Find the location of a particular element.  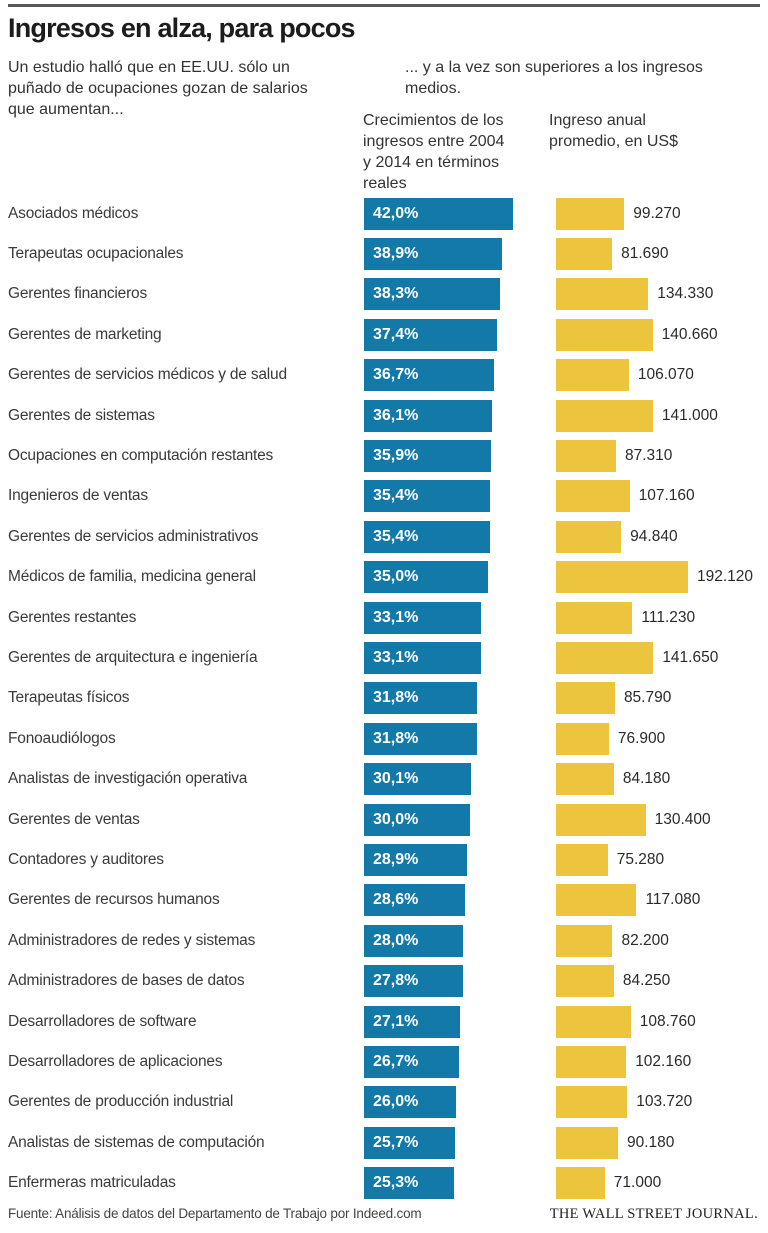

occupation-label: Médicos de familia, medicina general is located at coordinates (132, 577).